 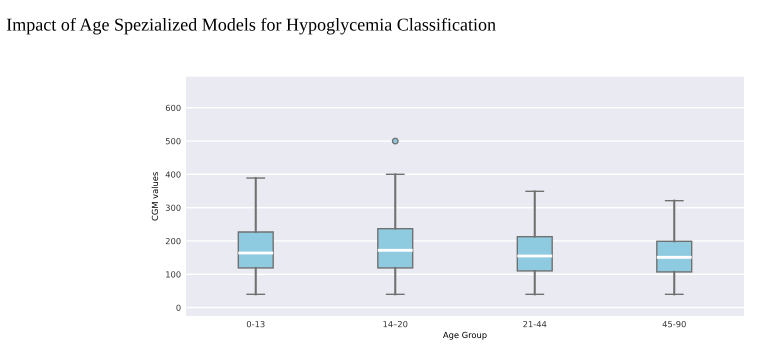 I want to click on y-tick-label: 0, so click(x=178, y=307).